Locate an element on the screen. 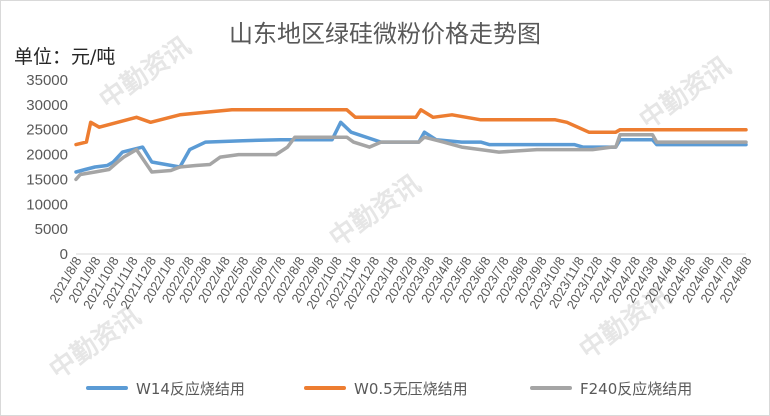 Image resolution: width=770 pixels, height=416 pixels. chart-title: 山东地区绿硅微粉价格走势图 is located at coordinates (385, 34).